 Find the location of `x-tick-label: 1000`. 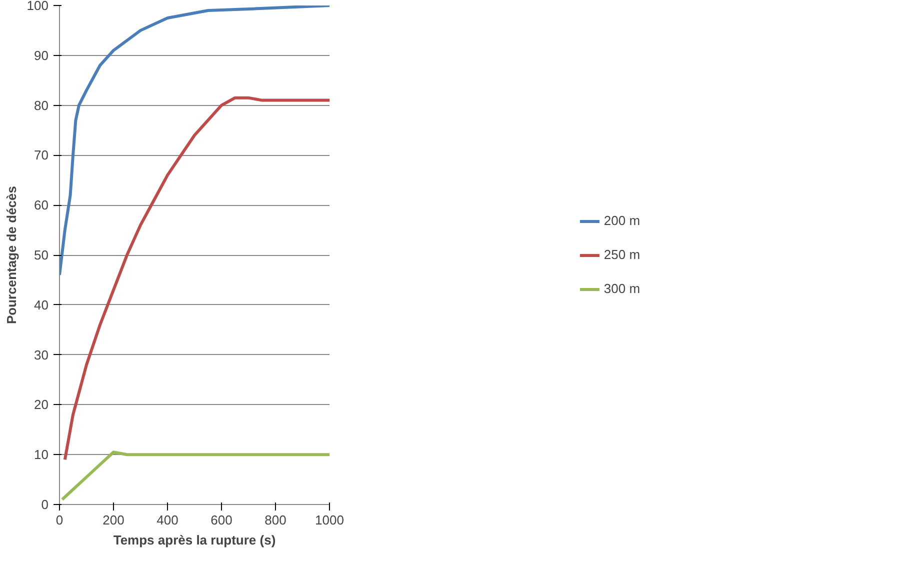

x-tick-label: 1000 is located at coordinates (329, 520).